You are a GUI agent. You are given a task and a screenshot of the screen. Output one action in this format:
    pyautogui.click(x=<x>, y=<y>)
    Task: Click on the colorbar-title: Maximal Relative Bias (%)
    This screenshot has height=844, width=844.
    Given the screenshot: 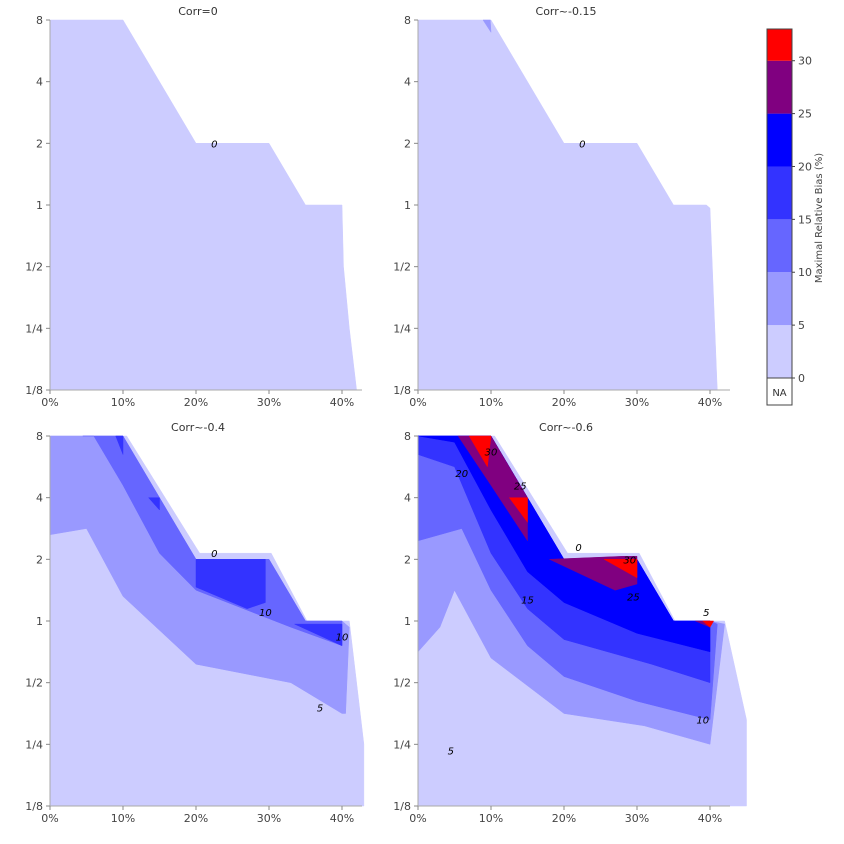 What is the action you would take?
    pyautogui.click(x=819, y=218)
    